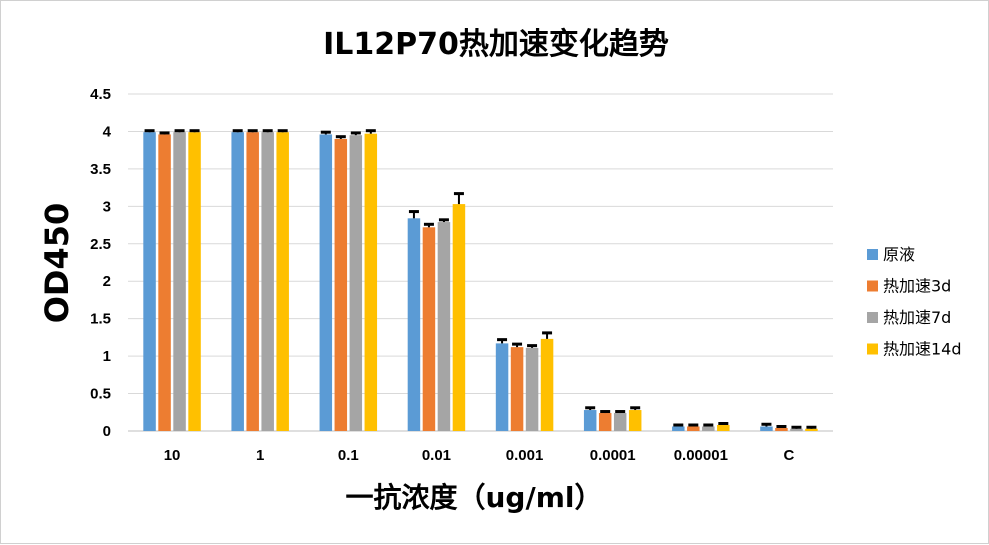 The image size is (989, 545). I want to click on legend-label: 热加速3d, so click(917, 286).